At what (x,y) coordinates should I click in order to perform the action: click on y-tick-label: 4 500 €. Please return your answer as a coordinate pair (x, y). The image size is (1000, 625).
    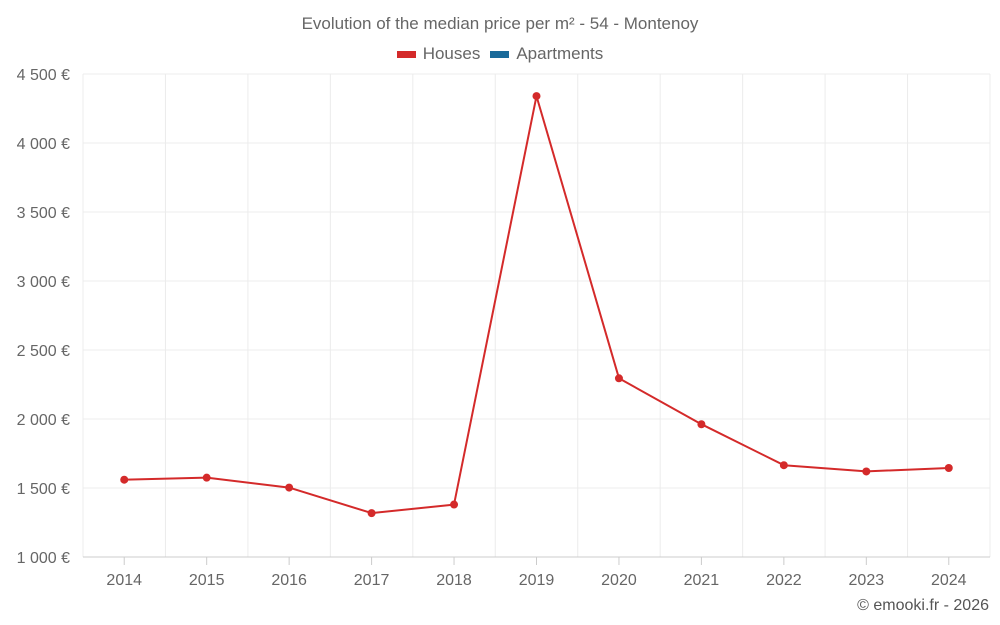
    Looking at the image, I should click on (43, 75).